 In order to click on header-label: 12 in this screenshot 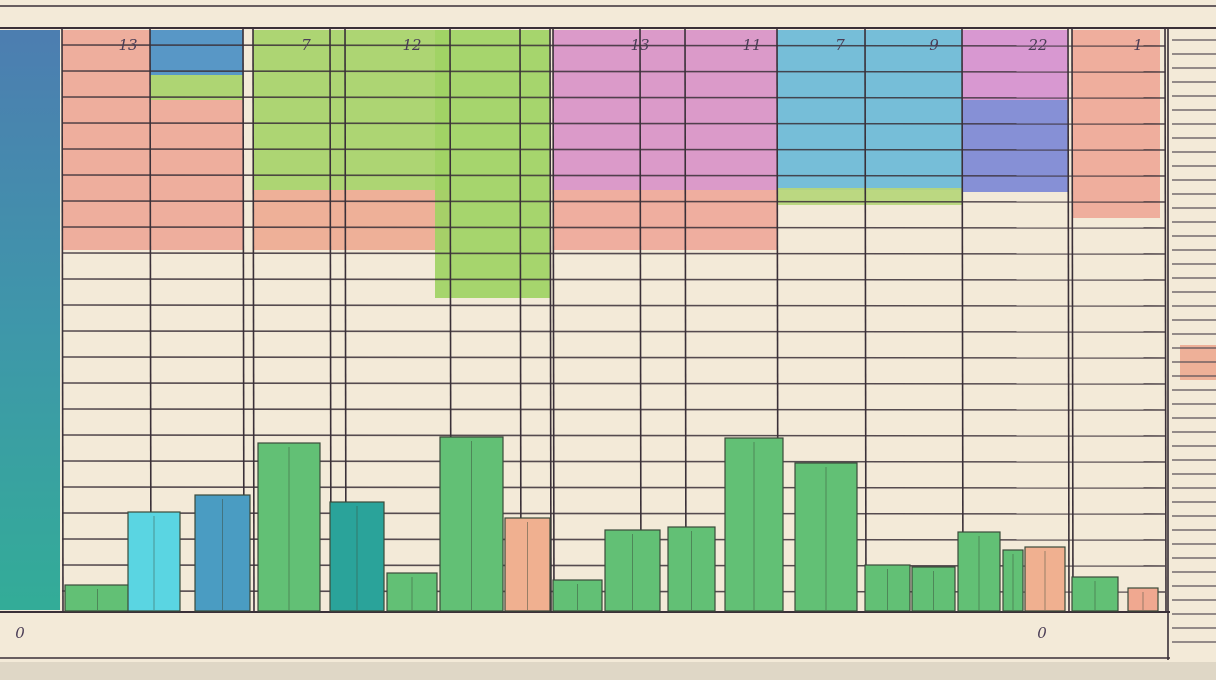, I will do `click(411, 45)`.